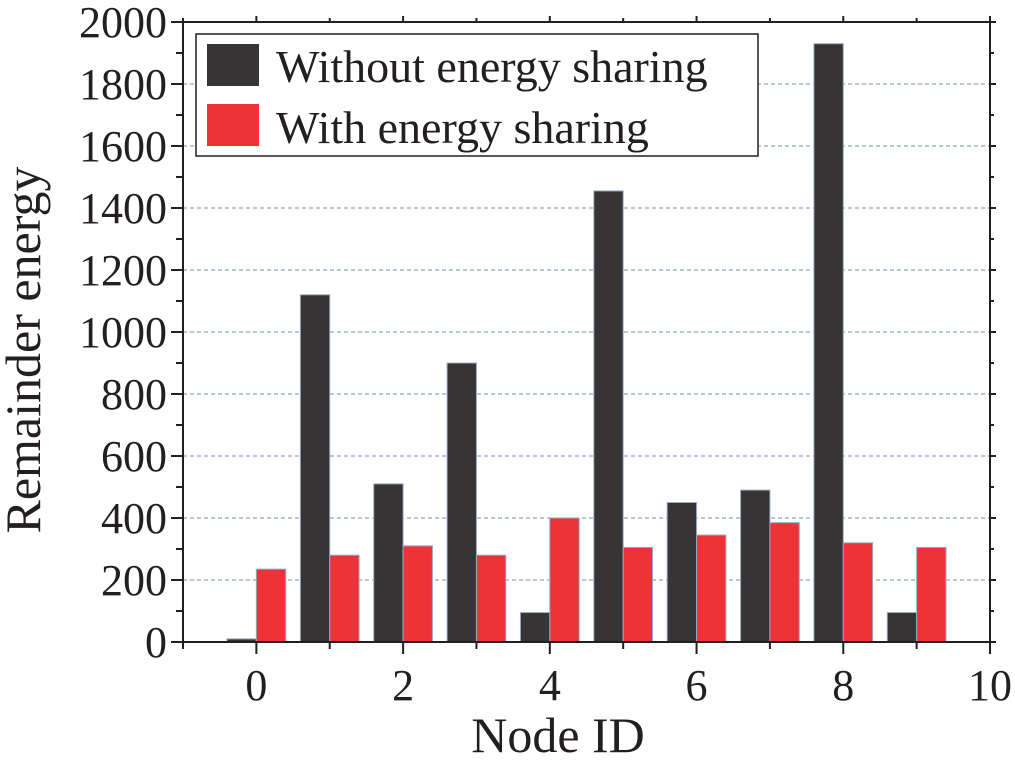 This screenshot has width=1015, height=760. Describe the element at coordinates (134, 580) in the screenshot. I see `y-tick-label-200: 200` at that location.